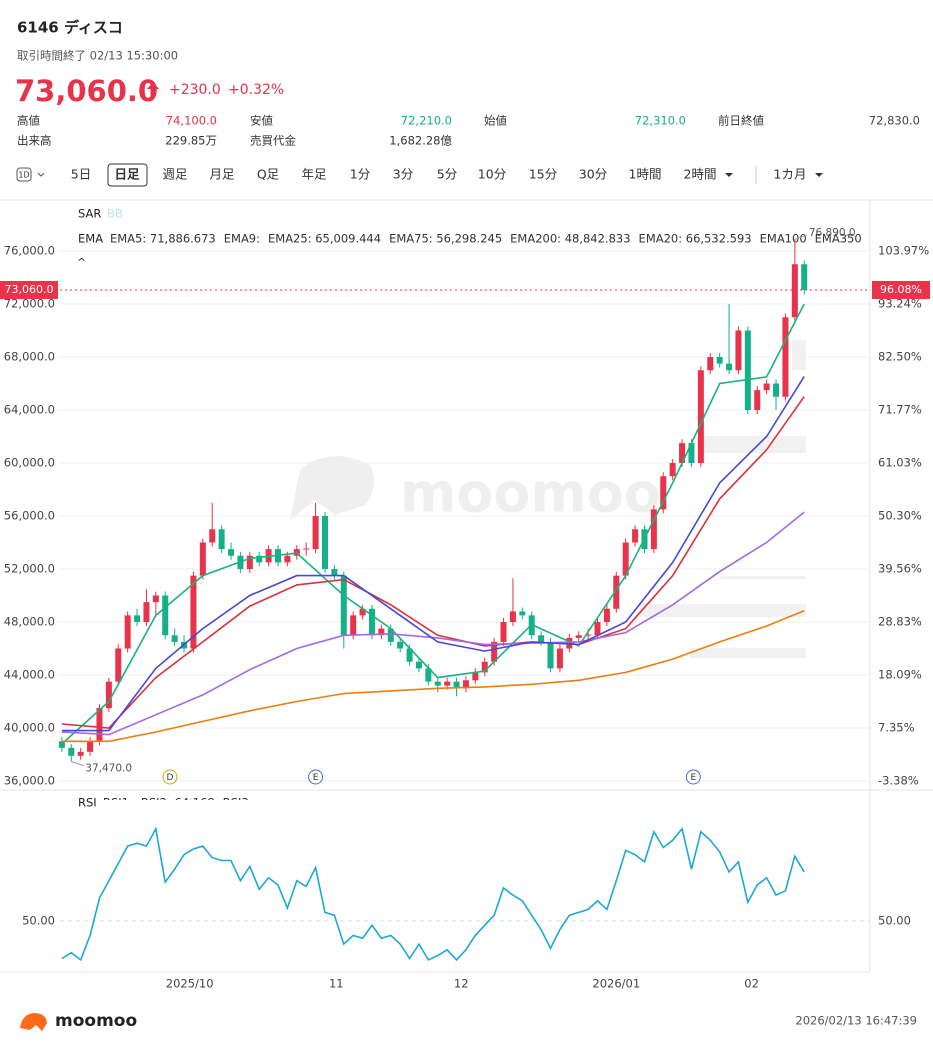 The image size is (933, 1047). Describe the element at coordinates (33, 1022) in the screenshot. I see `footer-logo` at that location.